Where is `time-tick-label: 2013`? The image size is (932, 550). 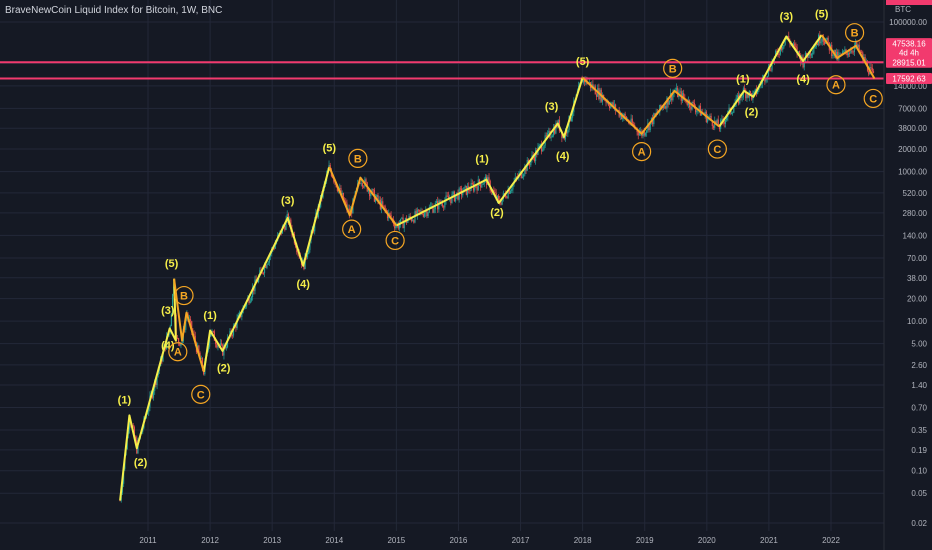 time-tick-label: 2013 is located at coordinates (272, 540).